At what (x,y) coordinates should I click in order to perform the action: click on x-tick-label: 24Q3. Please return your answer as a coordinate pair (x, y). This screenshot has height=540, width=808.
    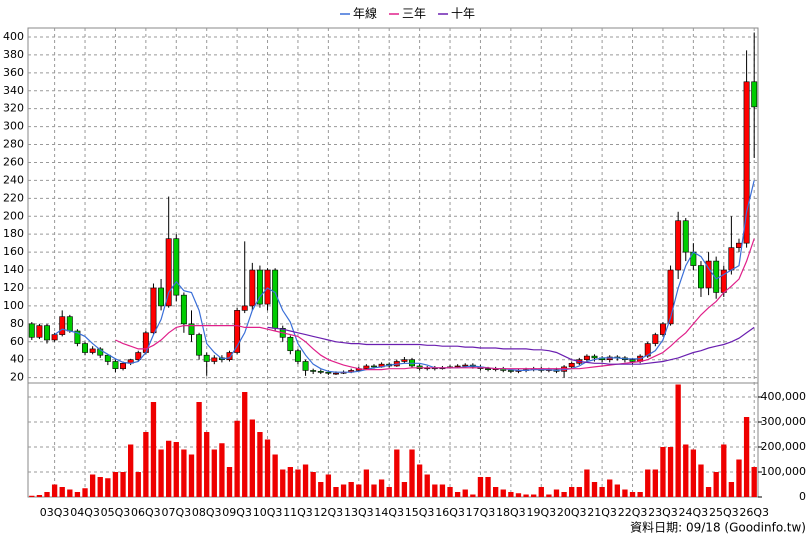
    Looking at the image, I should click on (694, 512).